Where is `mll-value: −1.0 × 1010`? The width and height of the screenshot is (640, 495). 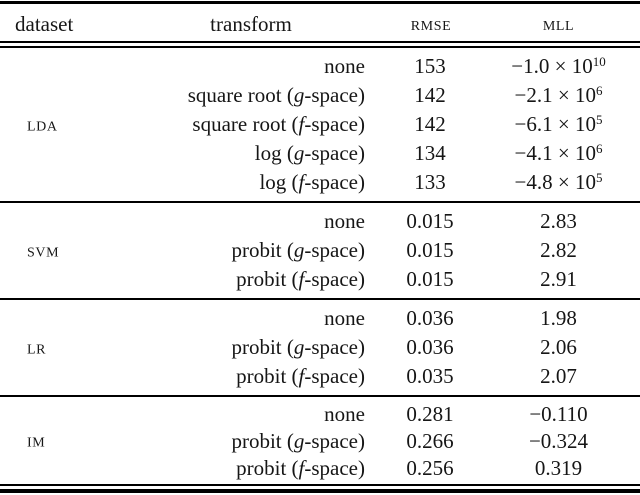
mll-value: −1.0 × 1010 is located at coordinates (564, 66).